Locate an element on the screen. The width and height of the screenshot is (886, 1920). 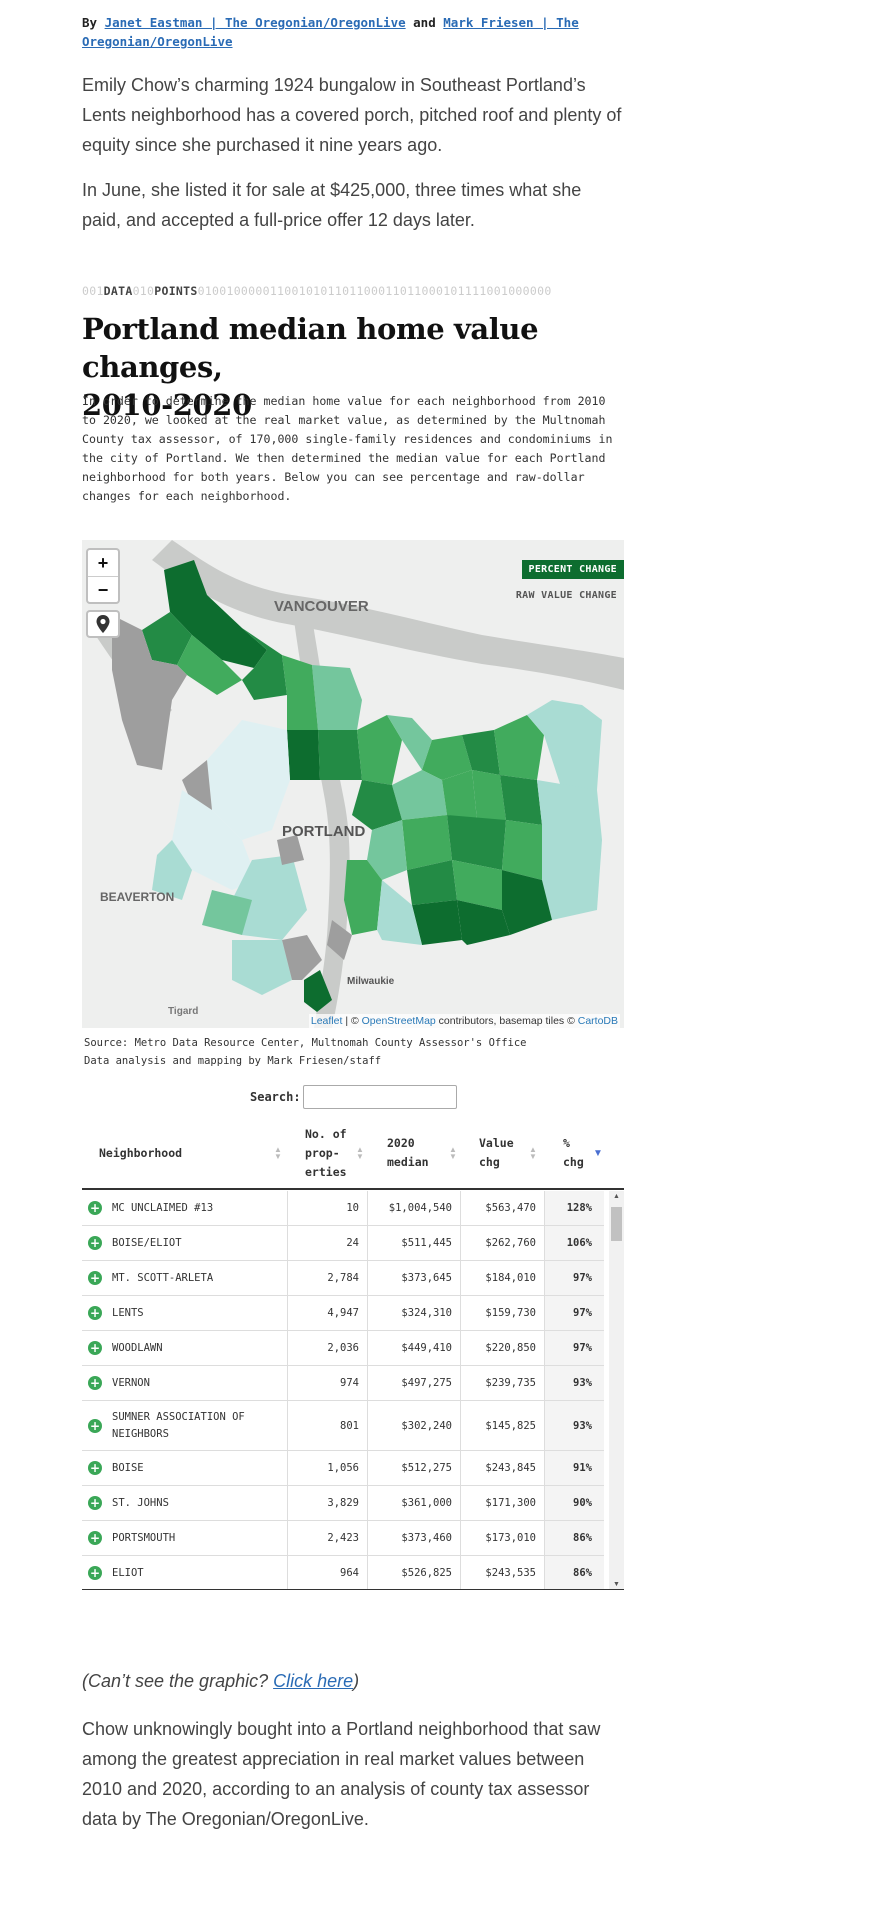
cell-2020-median: $511,445 is located at coordinates (413, 1243).